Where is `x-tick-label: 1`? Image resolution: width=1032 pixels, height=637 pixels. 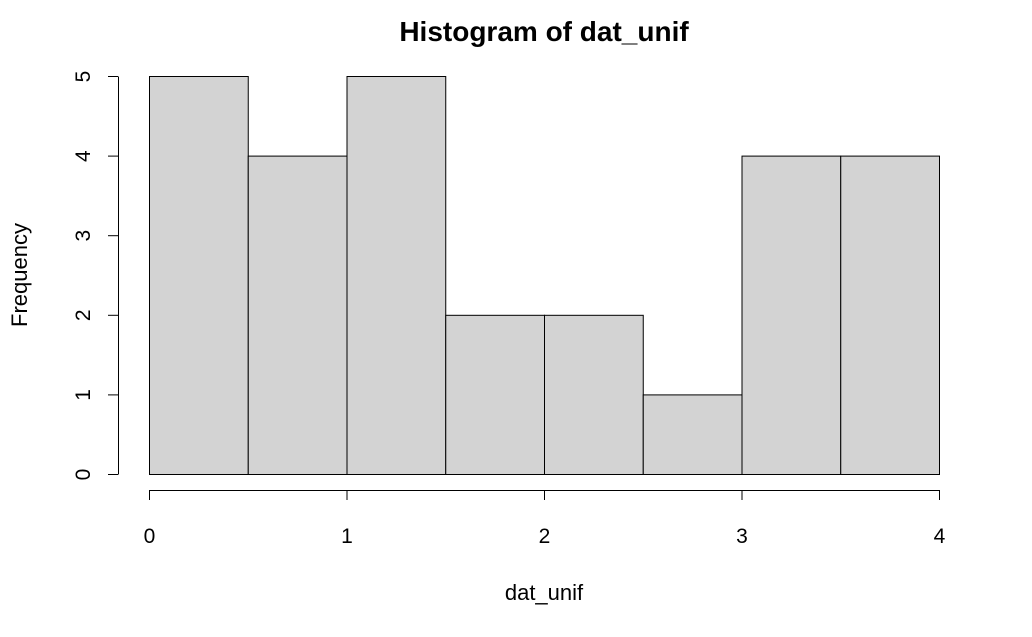
x-tick-label: 1 is located at coordinates (347, 536).